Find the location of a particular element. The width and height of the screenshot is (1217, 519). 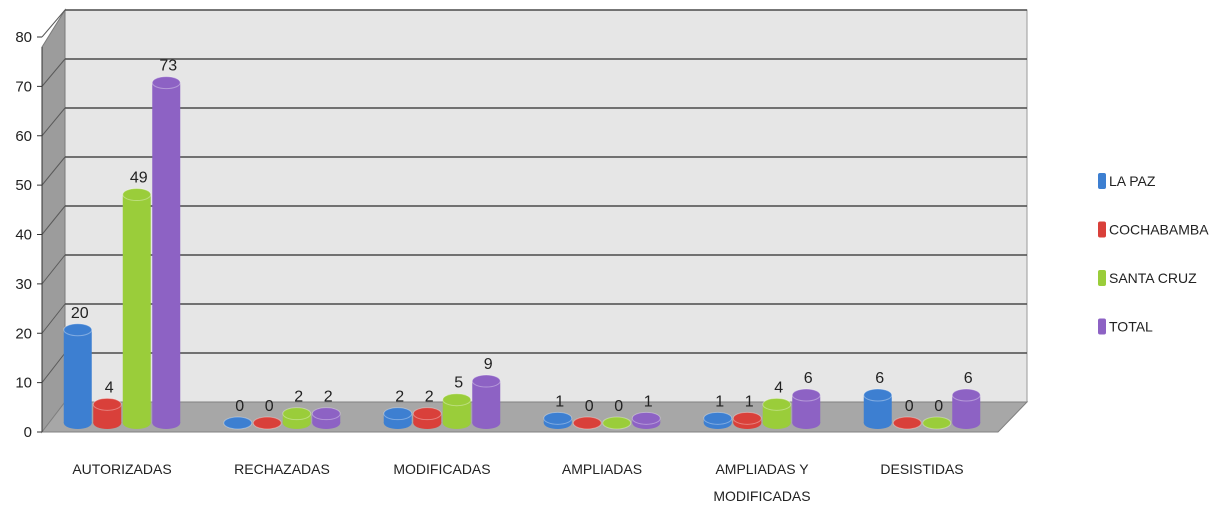

data-label-total-rechazadas: 2 is located at coordinates (328, 397).